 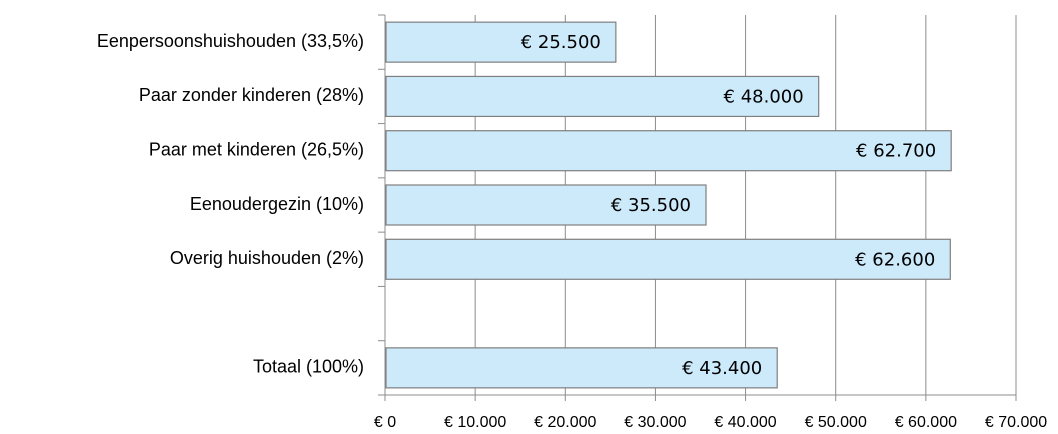 What do you see at coordinates (745, 422) in the screenshot?
I see `x-tick-label: € 40.000` at bounding box center [745, 422].